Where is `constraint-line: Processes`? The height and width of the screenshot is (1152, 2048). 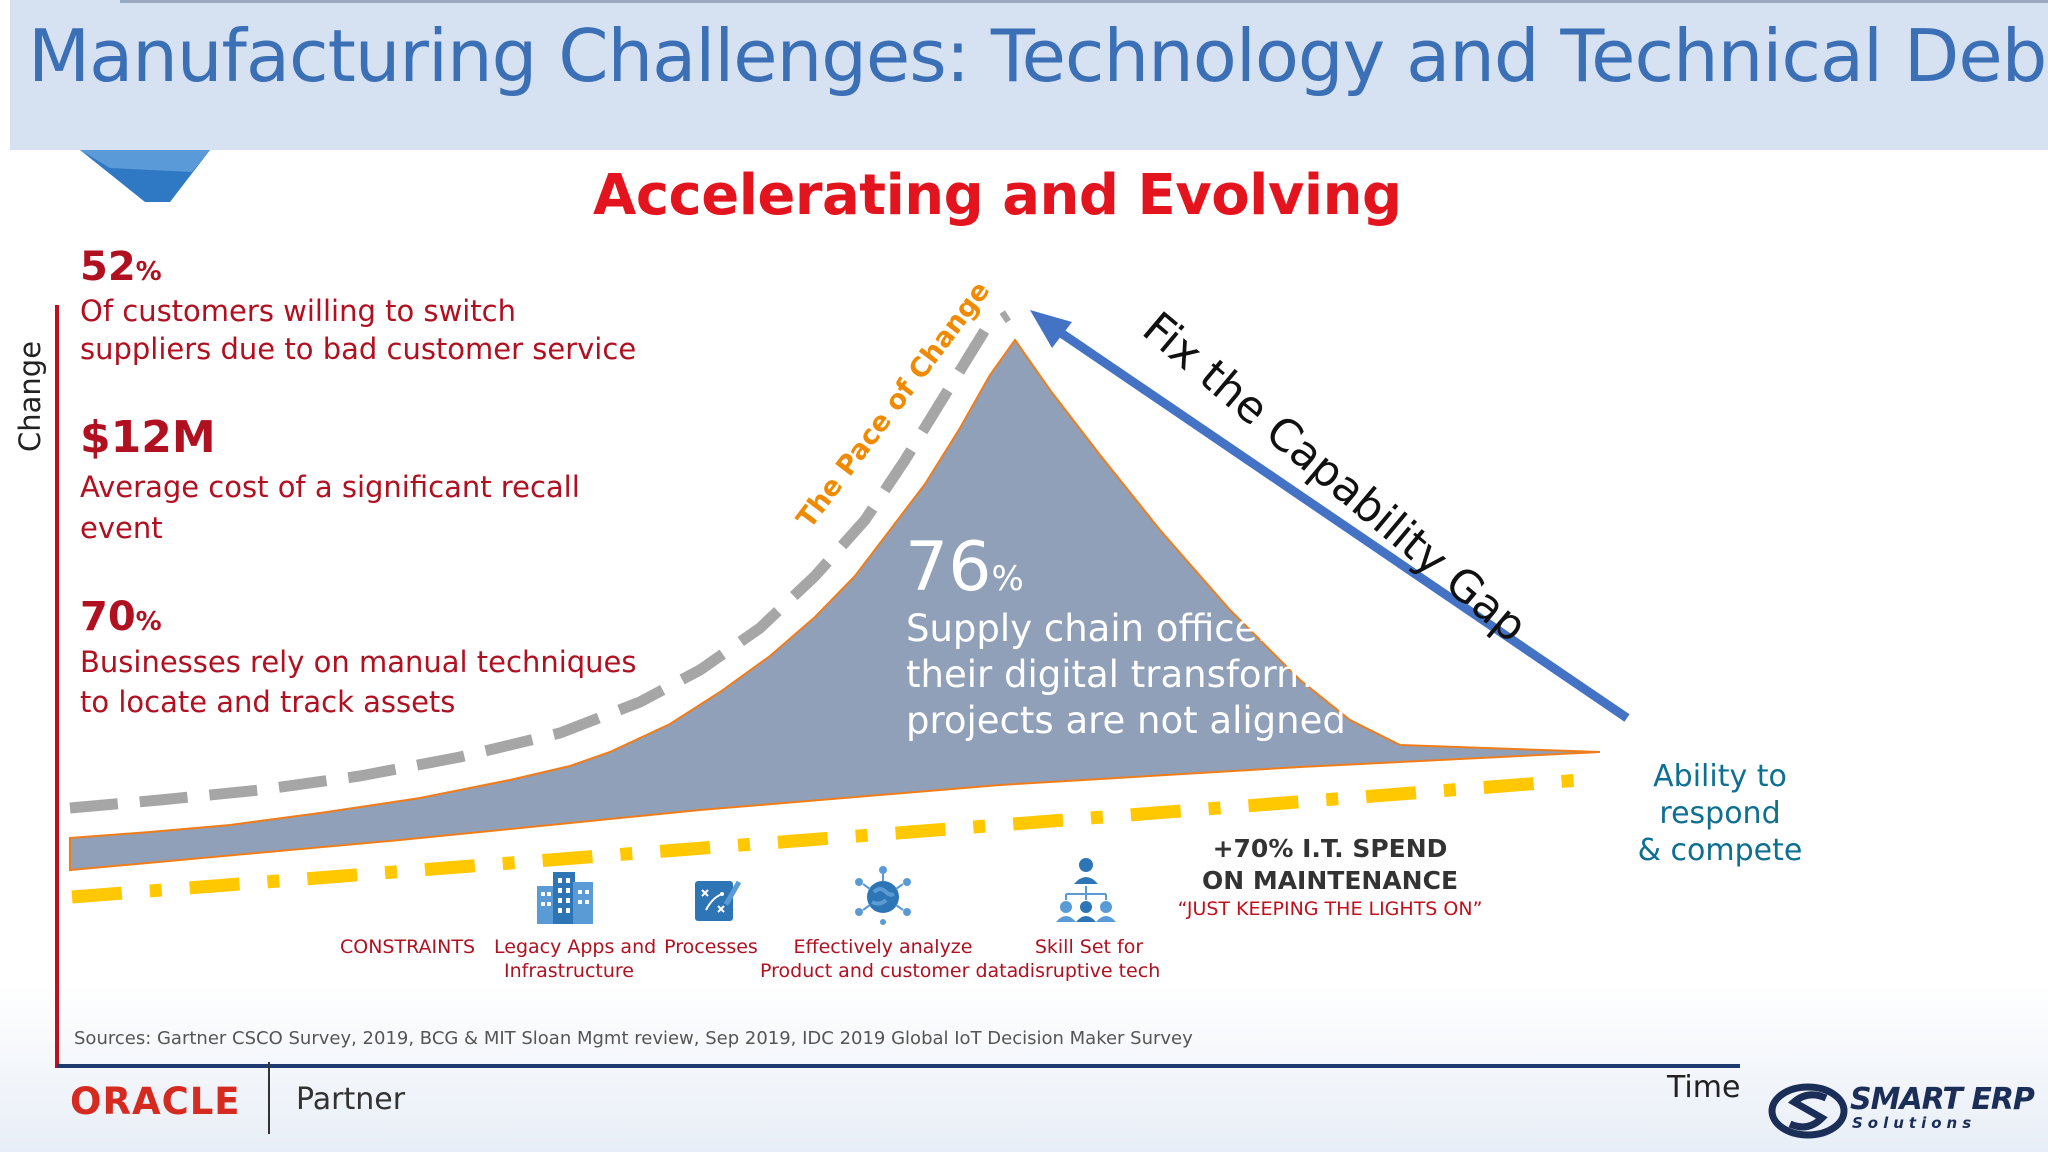
constraint-line: Processes is located at coordinates (711, 947).